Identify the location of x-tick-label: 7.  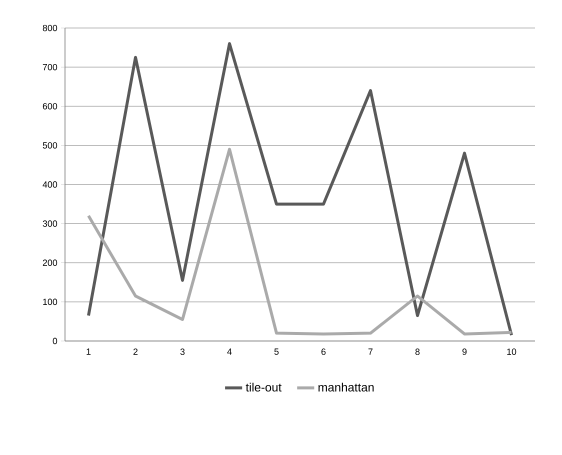
(370, 351).